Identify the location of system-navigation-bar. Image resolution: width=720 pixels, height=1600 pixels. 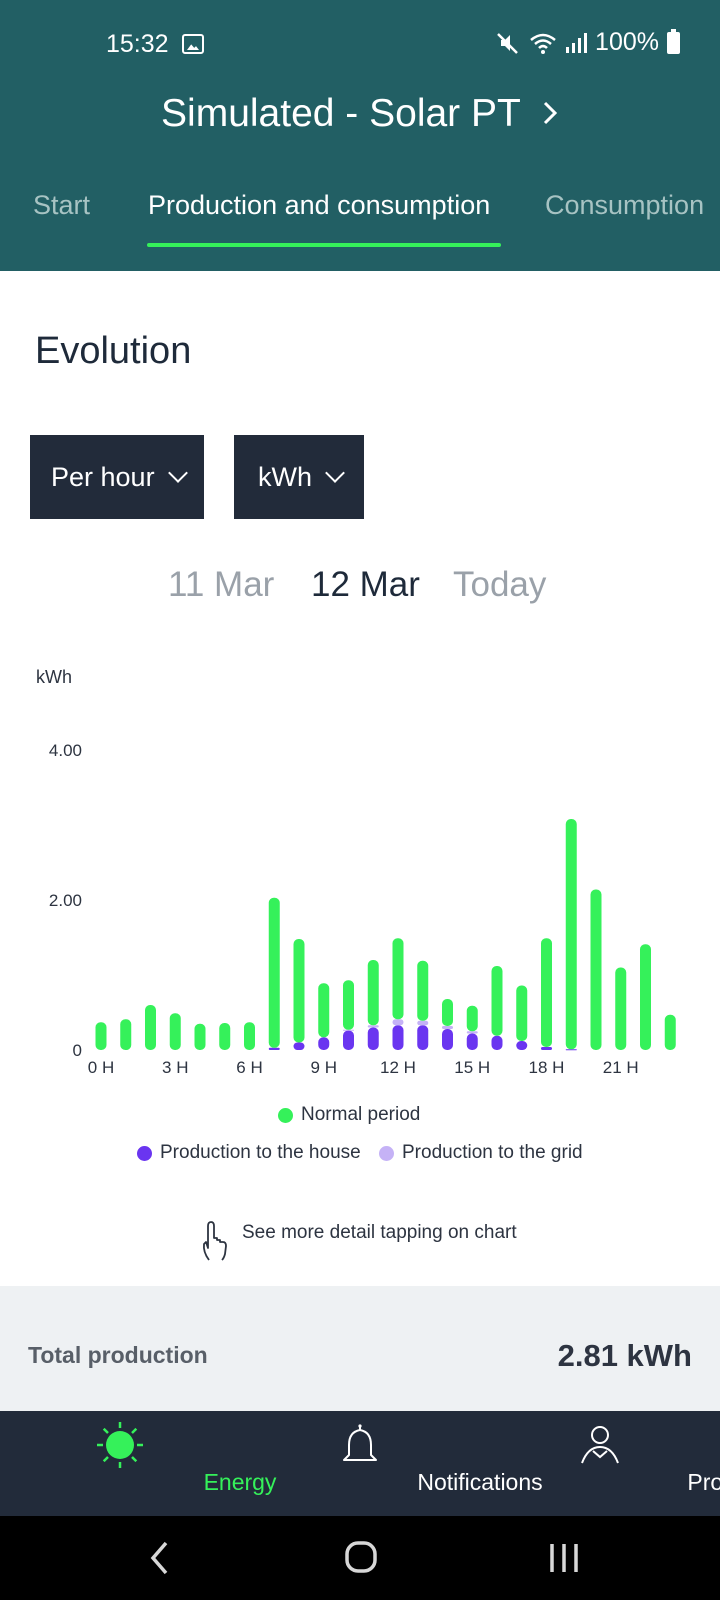
(360, 1558).